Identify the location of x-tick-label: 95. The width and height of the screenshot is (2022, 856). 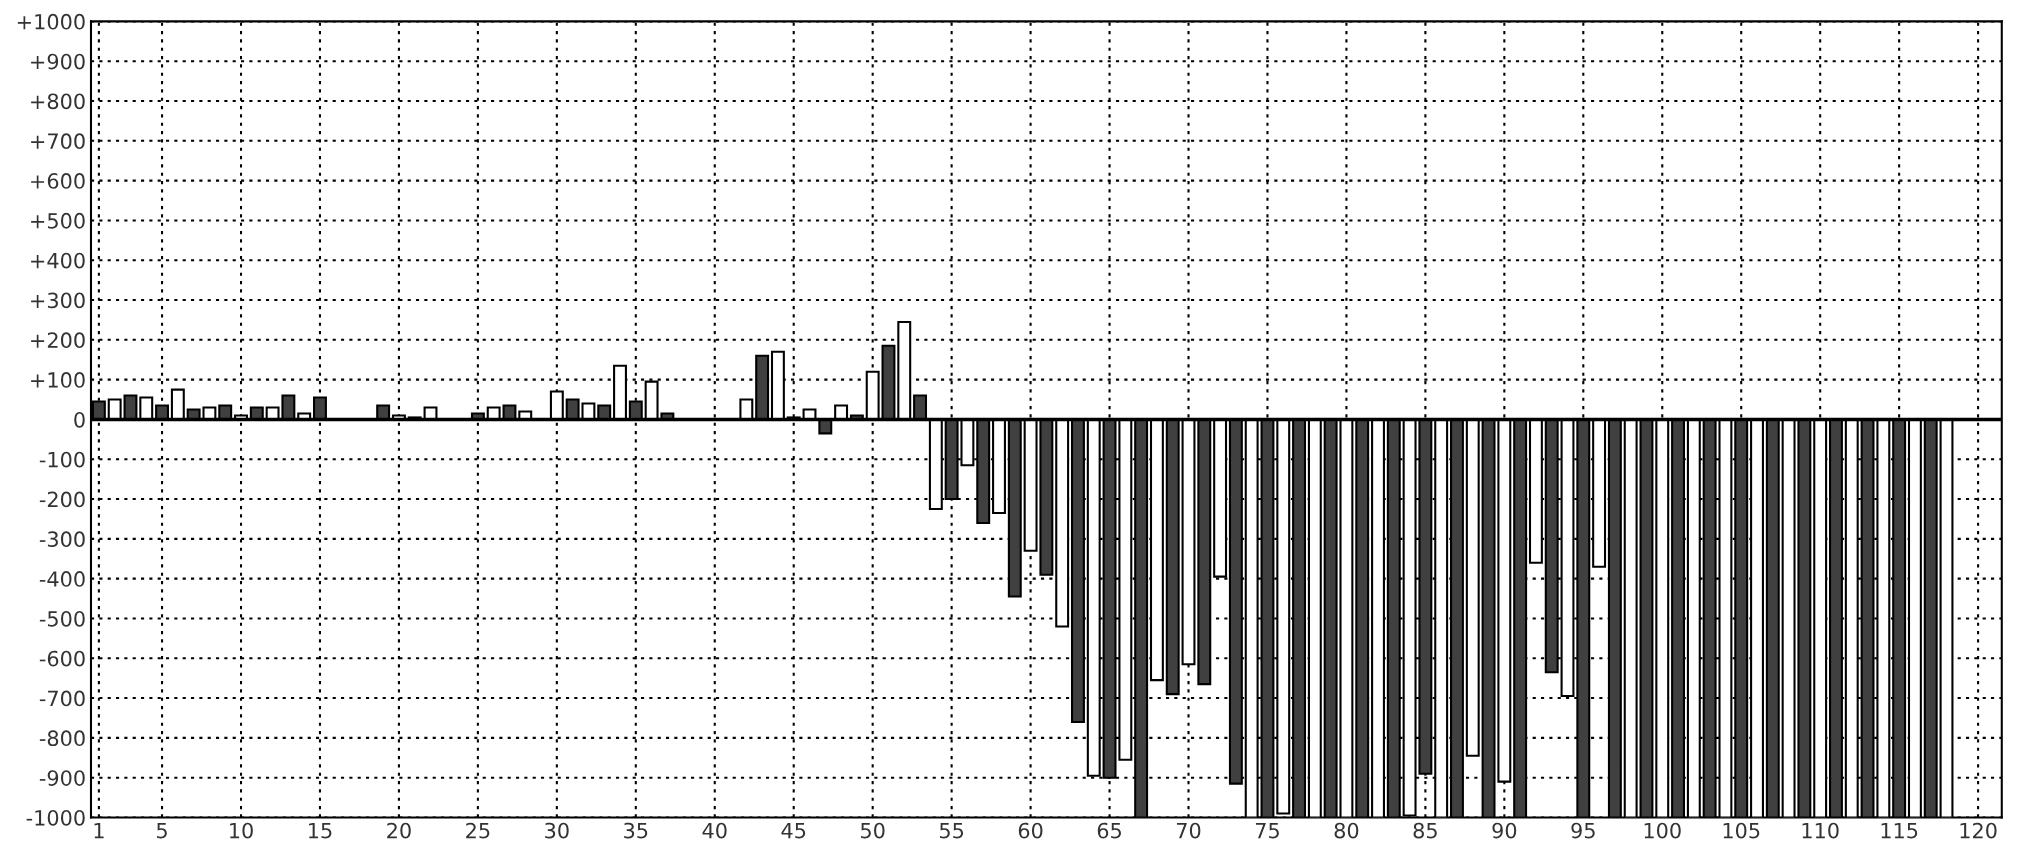
(1583, 830).